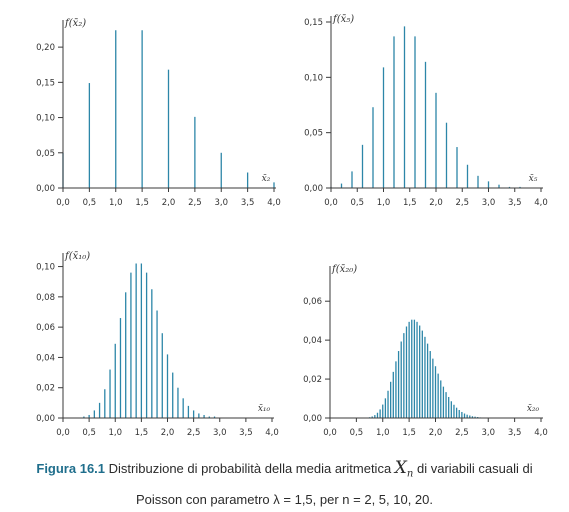 The width and height of the screenshot is (569, 512). What do you see at coordinates (344, 269) in the screenshot?
I see `y-axis-label: f(x̄₂₀)` at bounding box center [344, 269].